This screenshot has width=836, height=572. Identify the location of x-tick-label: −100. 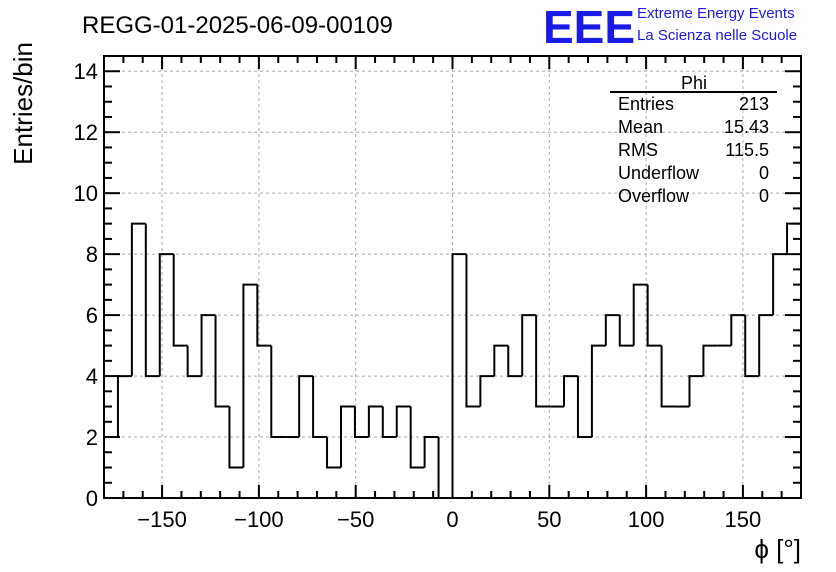
(259, 519).